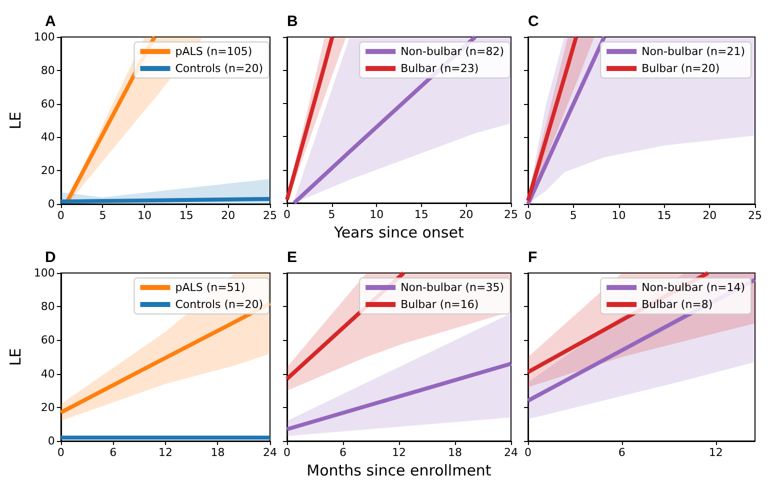 This screenshot has height=486, width=770. I want to click on x-axis-title: Months since enrollment, so click(399, 471).